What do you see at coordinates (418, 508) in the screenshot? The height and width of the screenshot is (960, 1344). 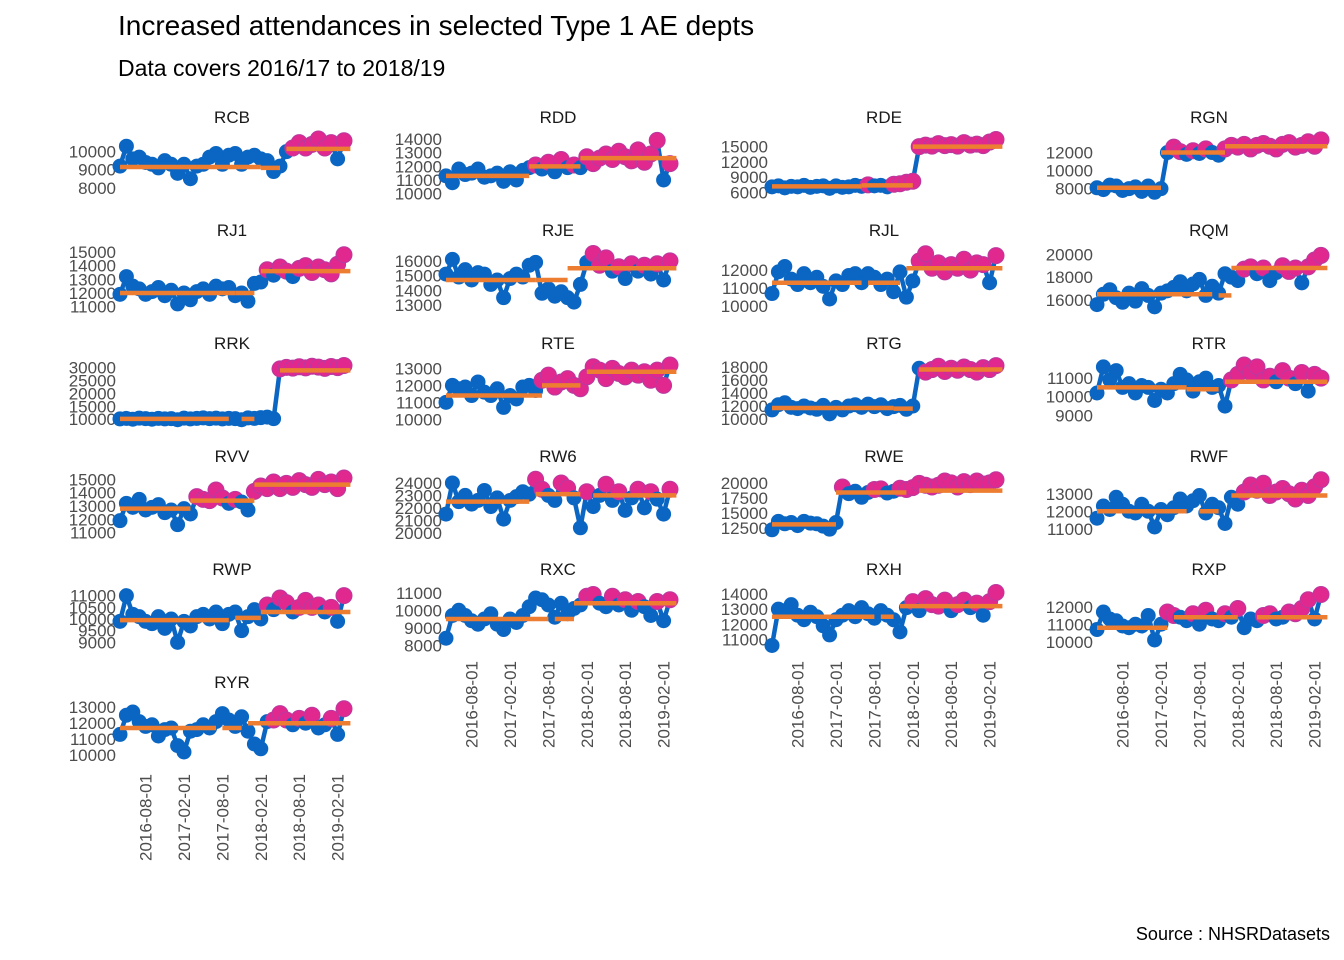 I see `y-tick-label: 22000` at bounding box center [418, 508].